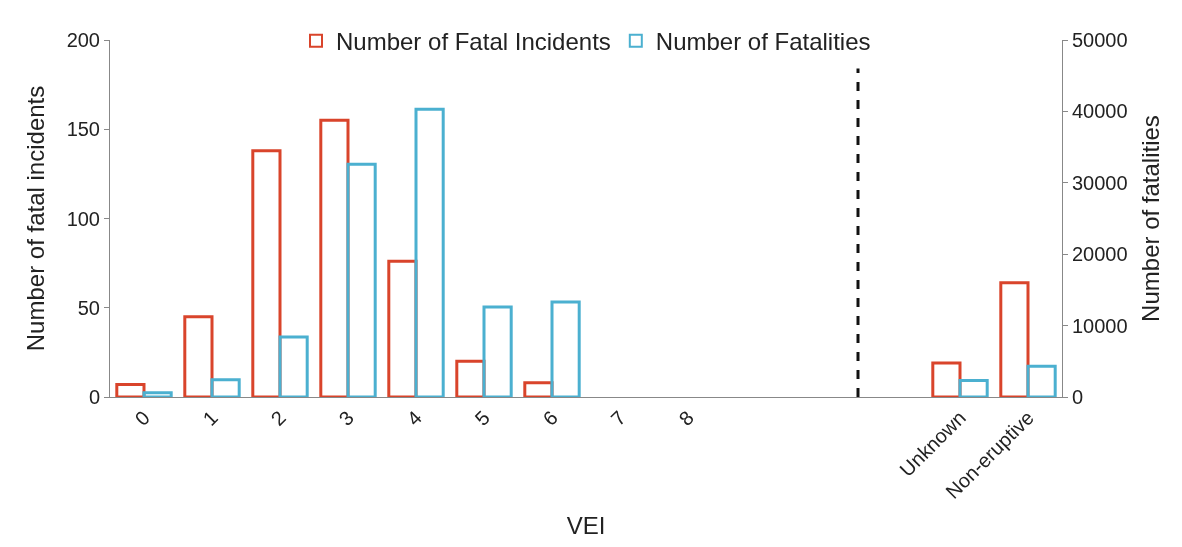 The width and height of the screenshot is (1182, 547). I want to click on y-tick-label: 150, so click(83, 129).